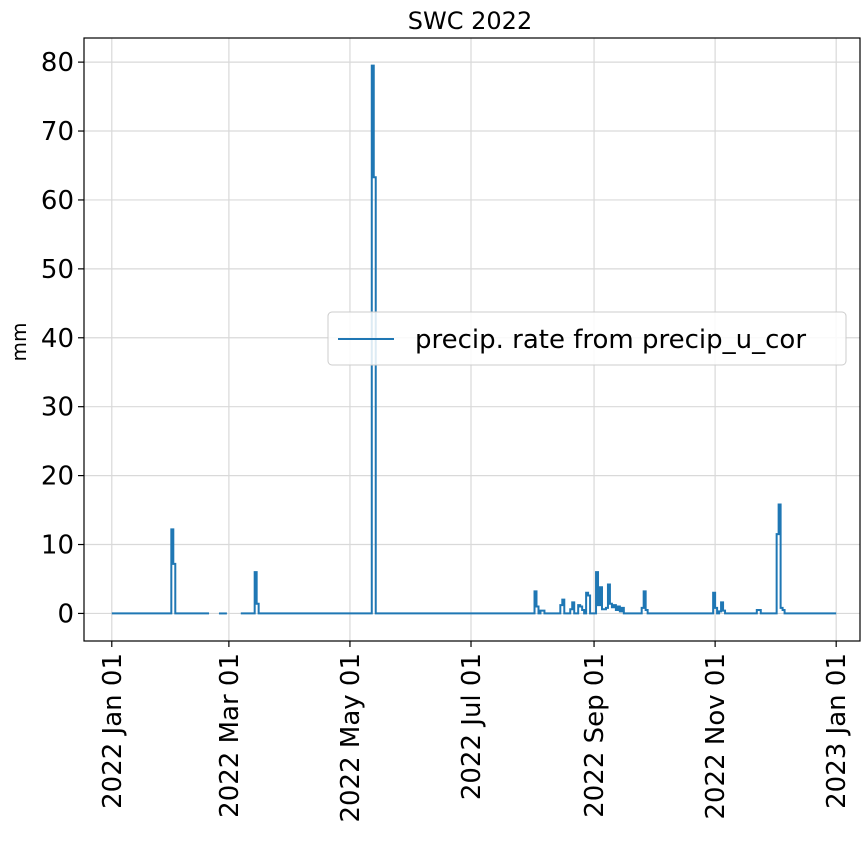 This screenshot has height=843, width=868. I want to click on y-tick-label: 70, so click(57, 132).